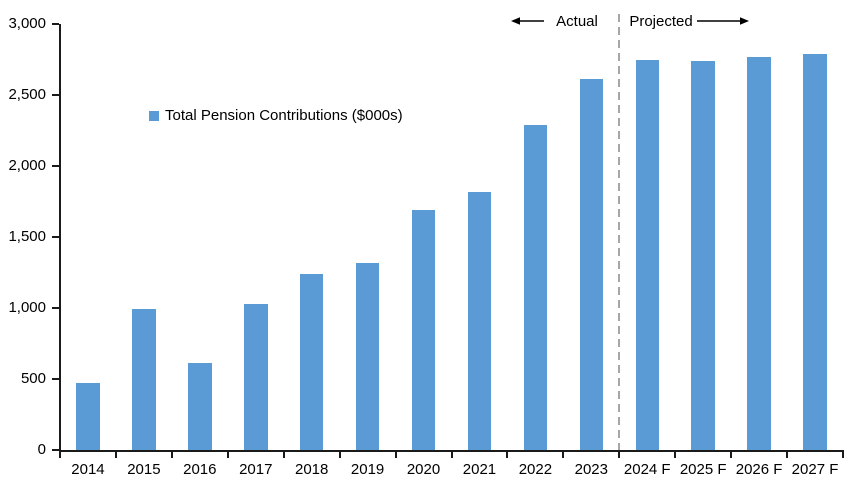 This screenshot has width=852, height=495. Describe the element at coordinates (815, 469) in the screenshot. I see `x-axis-label-2027-f: 2027 F` at that location.